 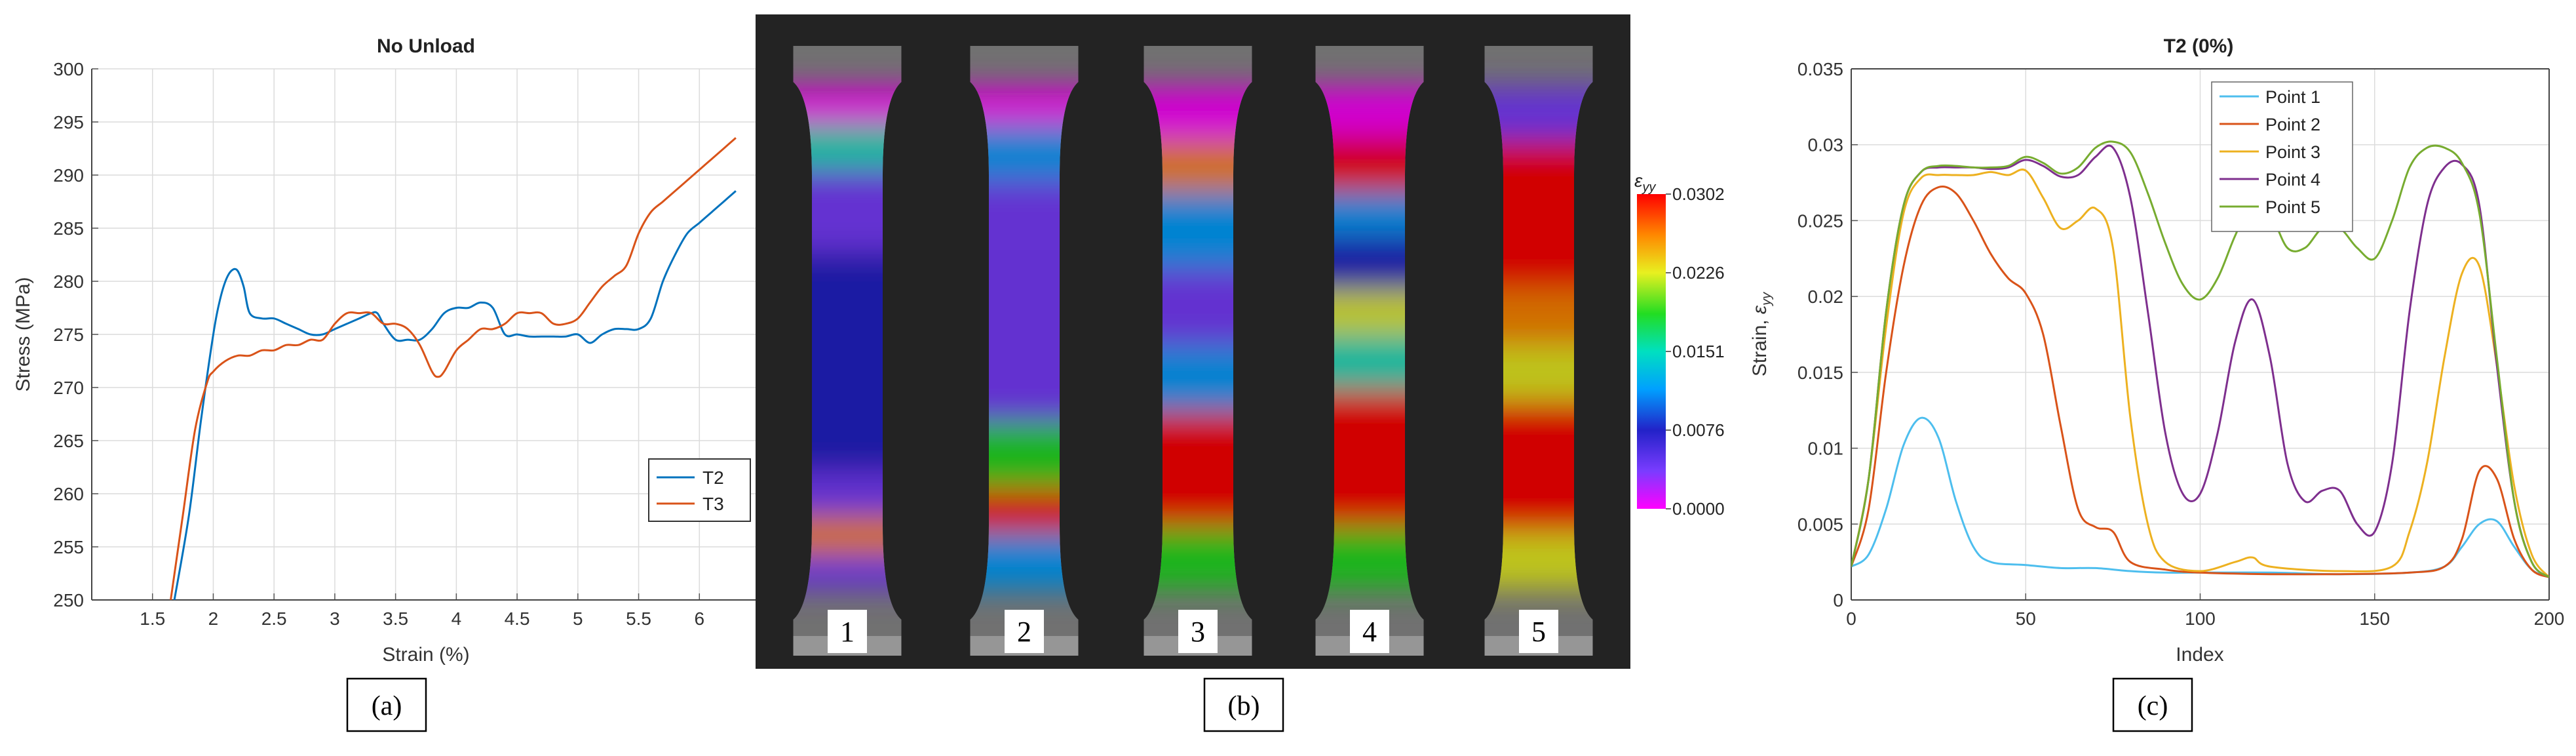 What do you see at coordinates (1645, 182) in the screenshot?
I see `colorbar-label: εyy` at bounding box center [1645, 182].